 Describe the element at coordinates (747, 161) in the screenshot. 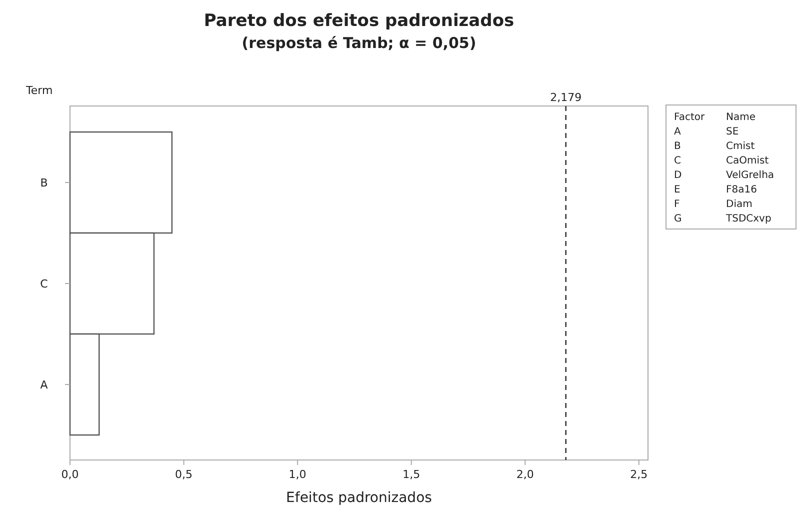

I see `text: CaOmist` at that location.